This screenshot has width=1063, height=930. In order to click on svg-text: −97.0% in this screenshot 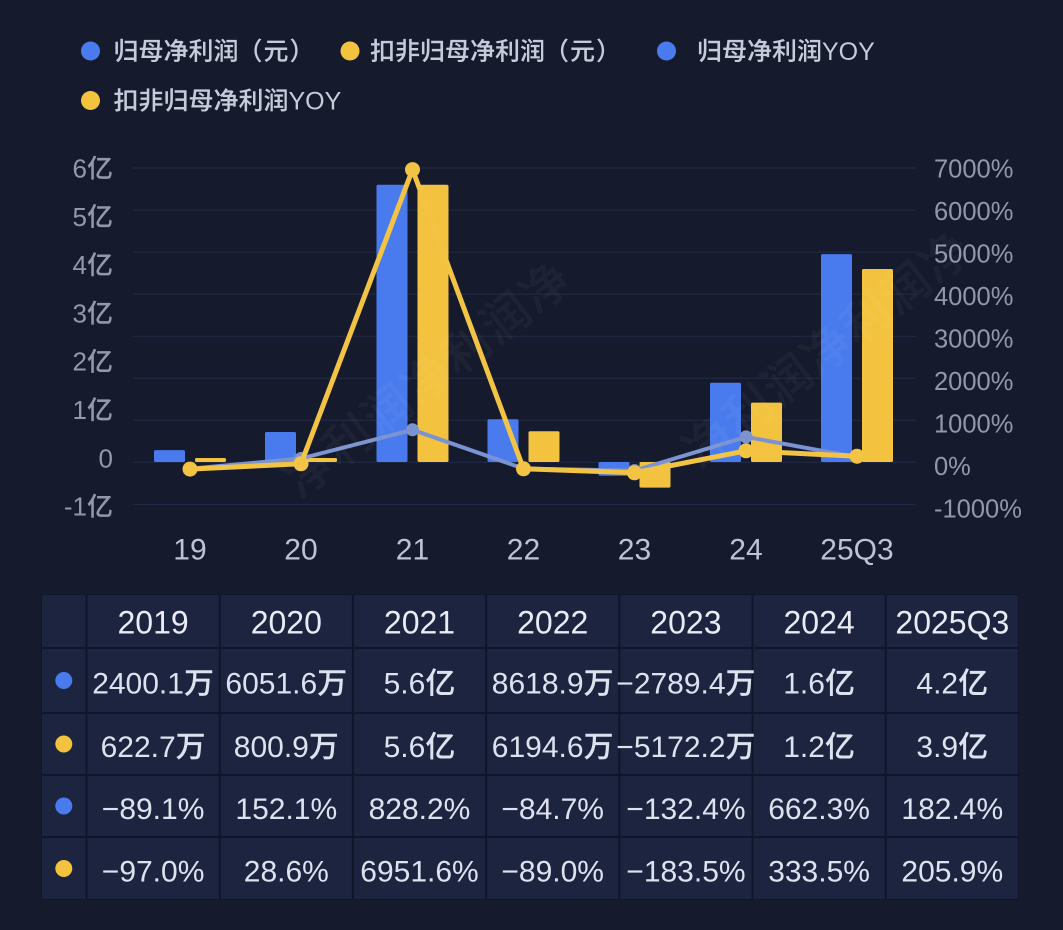, I will do `click(153, 872)`.